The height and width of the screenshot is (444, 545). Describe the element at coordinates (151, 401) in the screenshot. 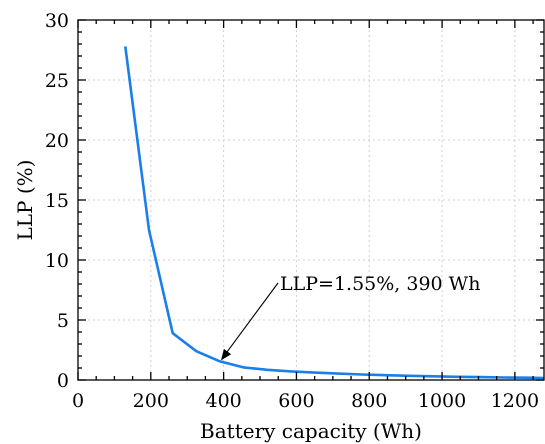

I see `x-tick-label: 200` at that location.